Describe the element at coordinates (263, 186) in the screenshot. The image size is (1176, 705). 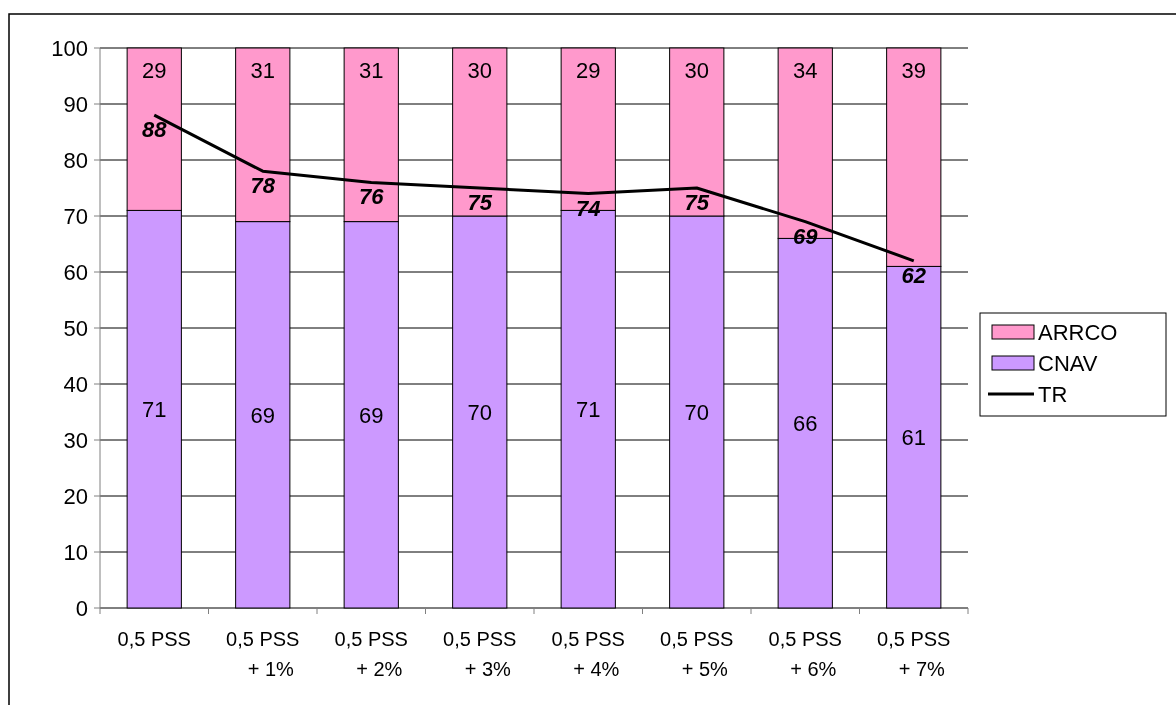
I see `data-label: 78` at that location.